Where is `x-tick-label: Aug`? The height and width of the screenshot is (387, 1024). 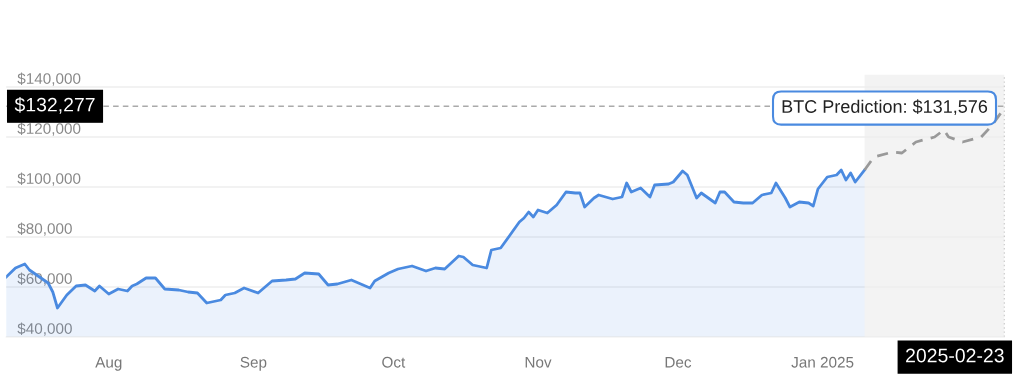 x-tick-label: Aug is located at coordinates (108, 364).